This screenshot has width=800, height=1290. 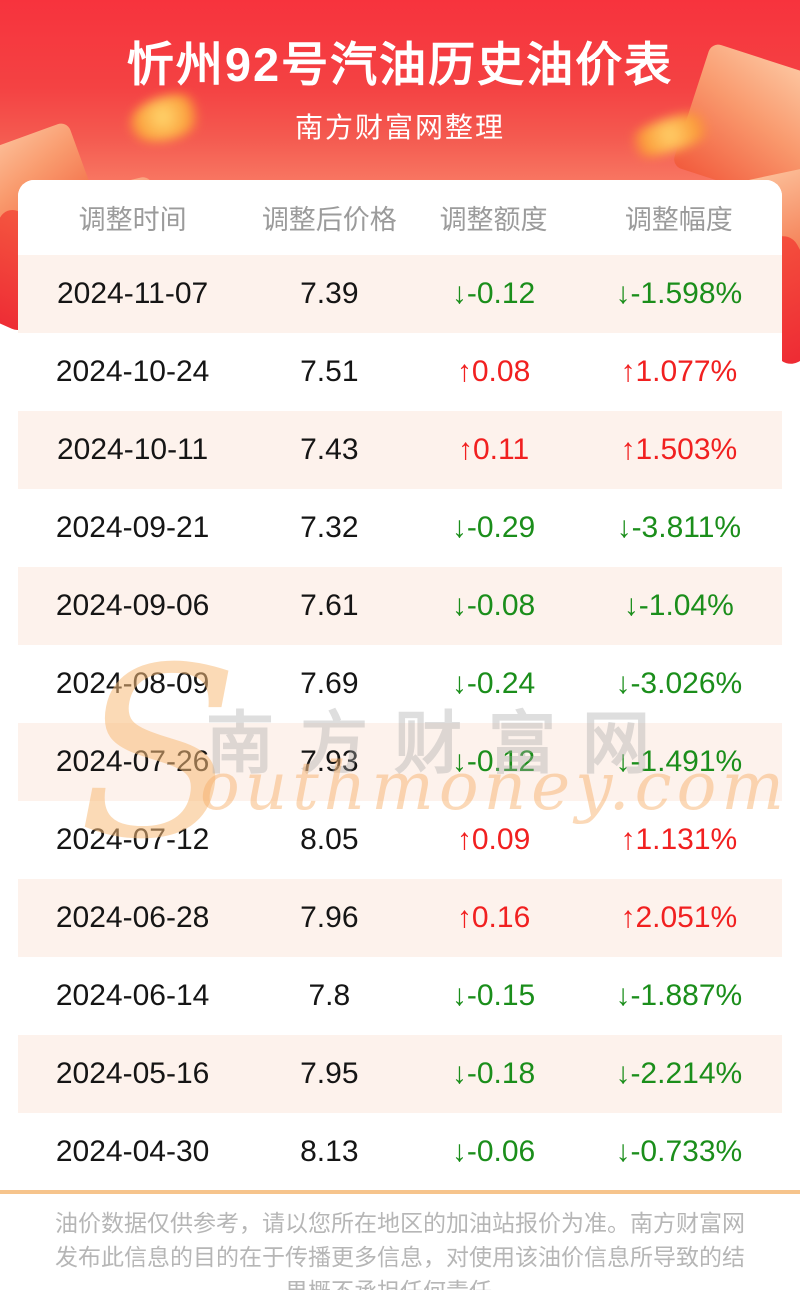 What do you see at coordinates (329, 683) in the screenshot?
I see `price-cell: 7.69` at bounding box center [329, 683].